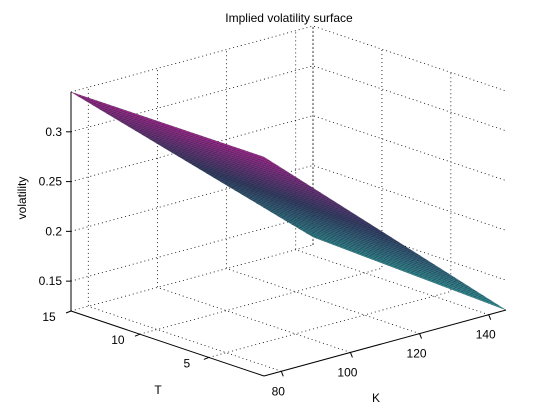 The width and height of the screenshot is (560, 420). I want to click on t-axis-line, so click(167, 343).